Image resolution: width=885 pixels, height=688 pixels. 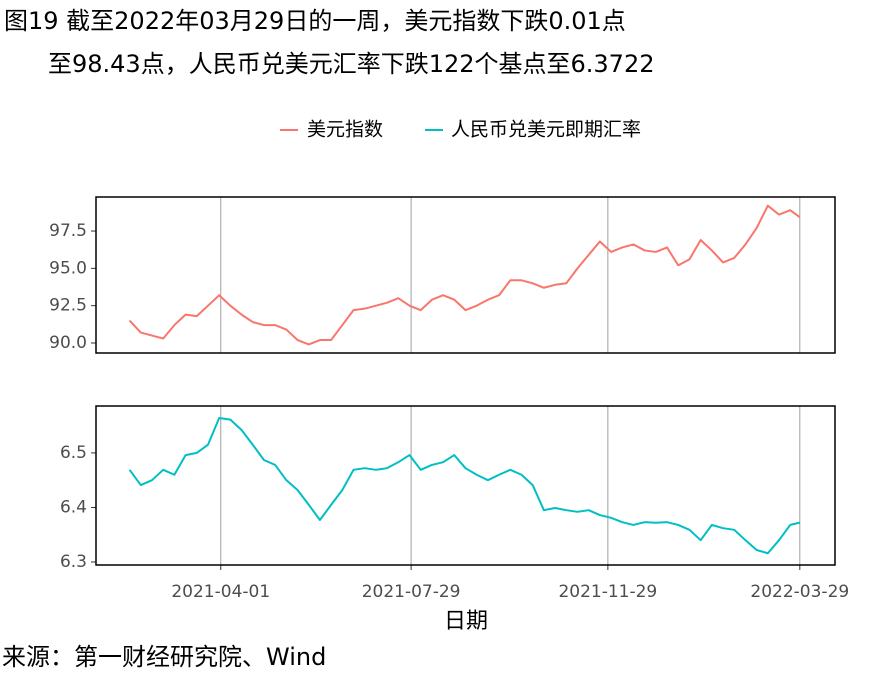 What do you see at coordinates (351, 64) in the screenshot?
I see `title-line: 至98.43点，人民币兑美元汇率下跌122个基点至6.3722` at bounding box center [351, 64].